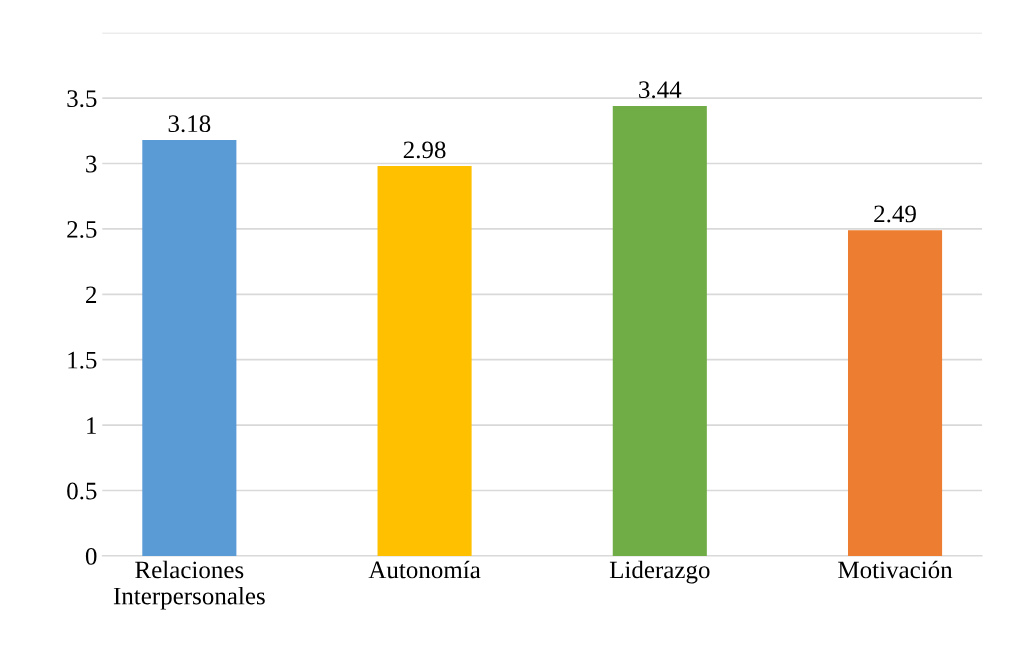 The height and width of the screenshot is (654, 1023). I want to click on y-tick-label: 1, so click(91, 425).